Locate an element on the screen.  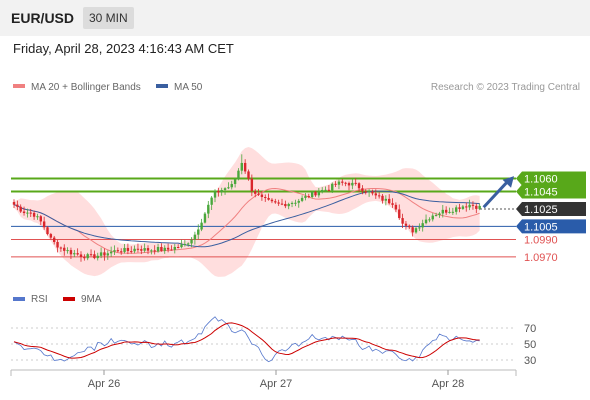
header-bar: EUR/USD 30 MIN is located at coordinates (295, 18).